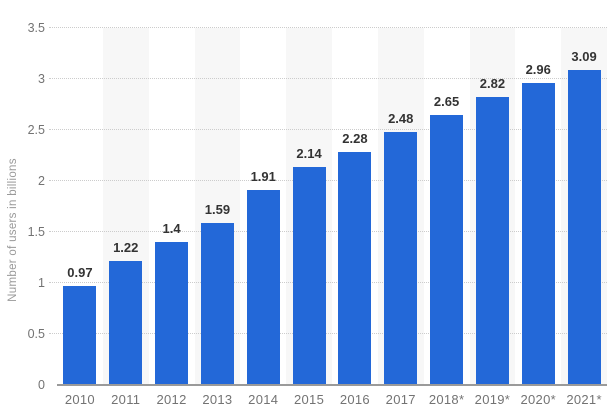  I want to click on x-axis-line, so click(332, 385).